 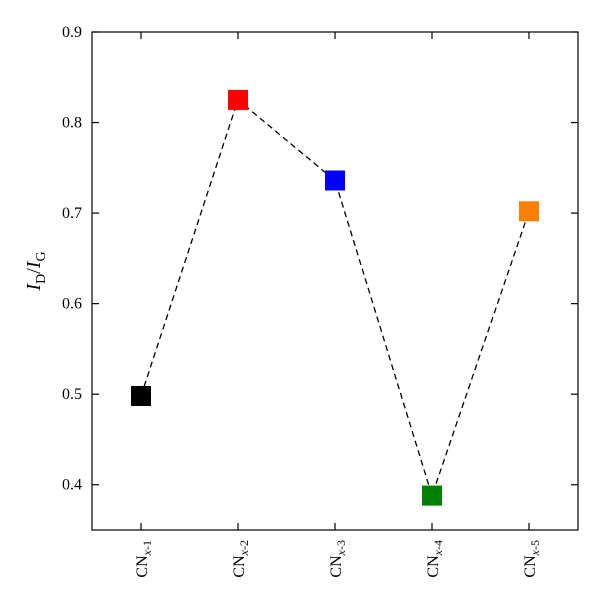 What do you see at coordinates (72, 304) in the screenshot?
I see `y-tick-label: 0.6` at bounding box center [72, 304].